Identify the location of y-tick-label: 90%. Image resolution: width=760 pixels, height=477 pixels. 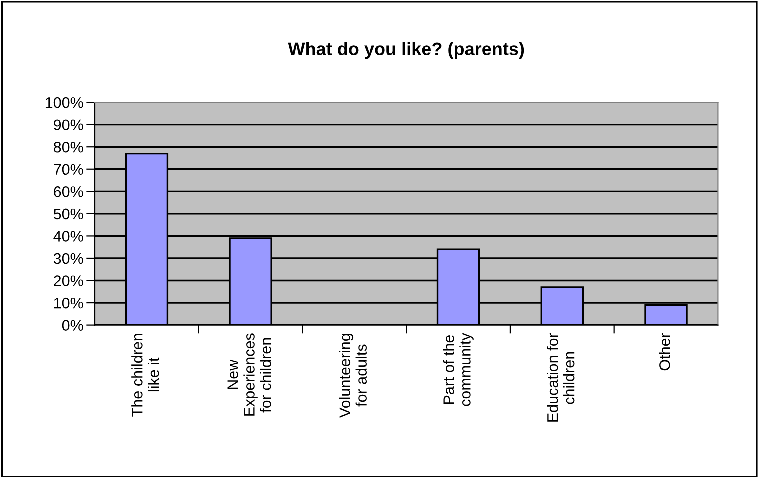
(69, 125).